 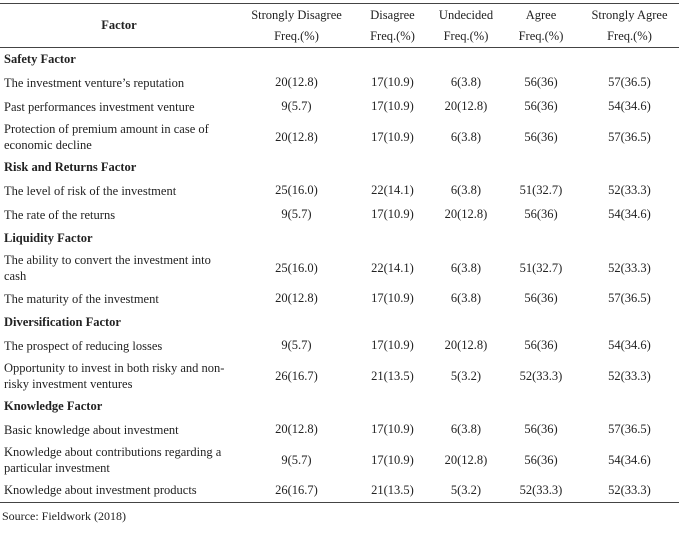 What do you see at coordinates (629, 26) in the screenshot?
I see `header-cell: Strongly Agree Freq.(%)` at bounding box center [629, 26].